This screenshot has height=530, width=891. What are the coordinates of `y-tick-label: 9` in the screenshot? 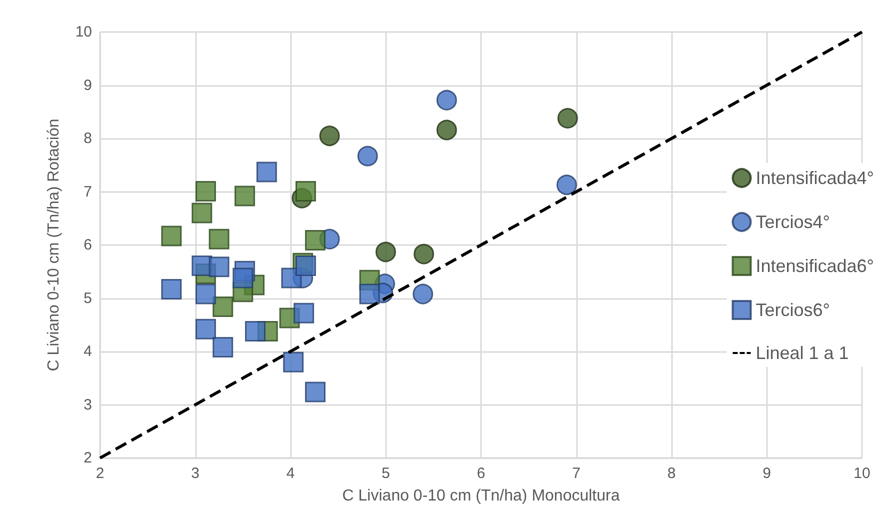 It's located at (88, 85).